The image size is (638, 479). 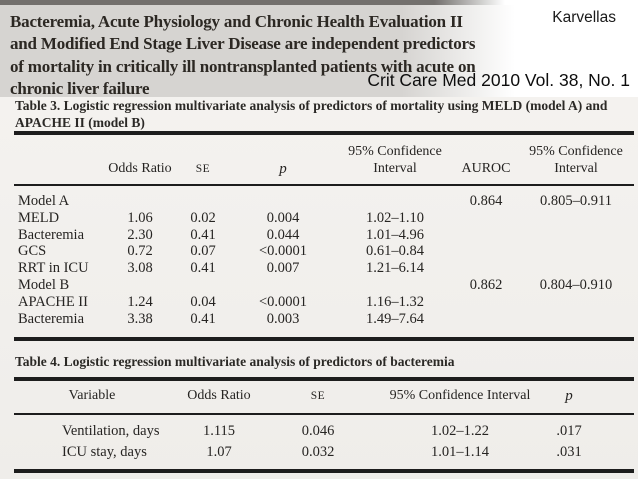 What do you see at coordinates (203, 301) in the screenshot?
I see `se-cell: 0.04` at bounding box center [203, 301].